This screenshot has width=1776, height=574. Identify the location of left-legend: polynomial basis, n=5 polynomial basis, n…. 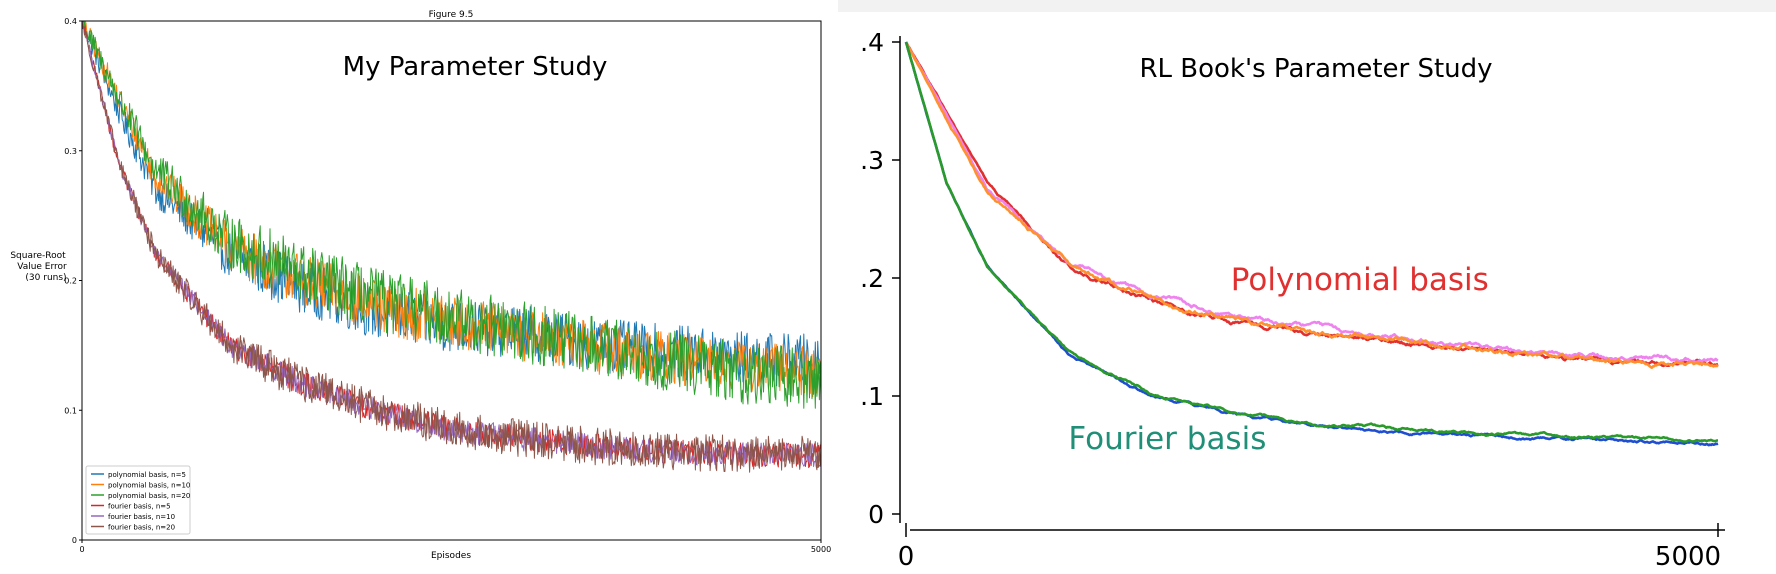
(138, 500).